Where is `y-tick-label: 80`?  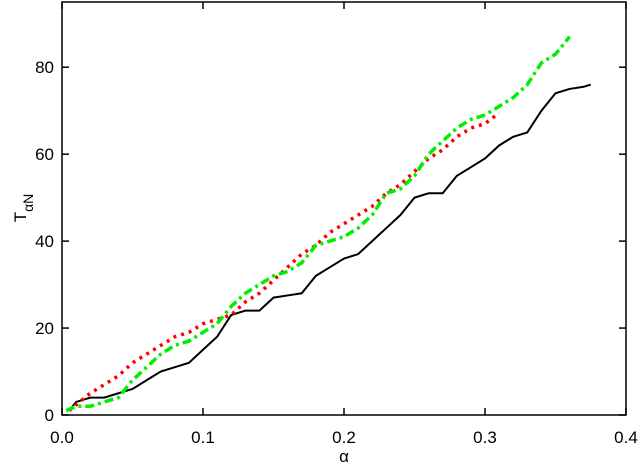 y-tick-label: 80 is located at coordinates (44, 67).